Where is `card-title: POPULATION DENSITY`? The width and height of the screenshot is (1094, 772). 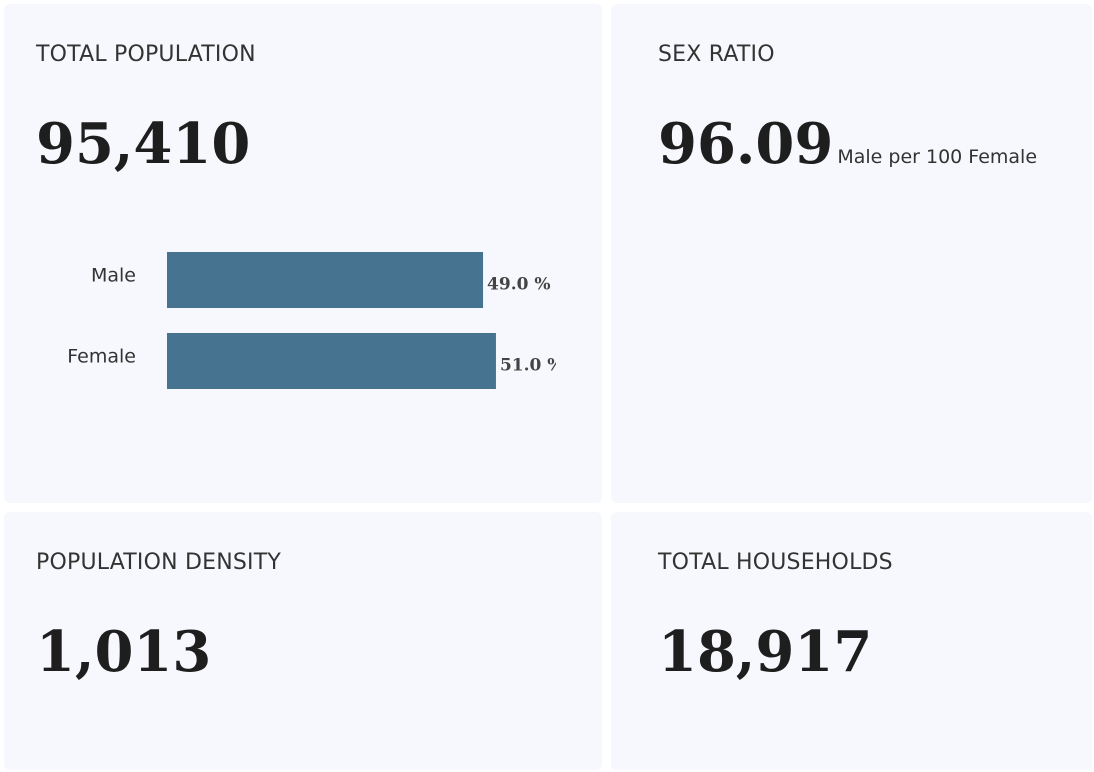 card-title: POPULATION DENSITY is located at coordinates (158, 562).